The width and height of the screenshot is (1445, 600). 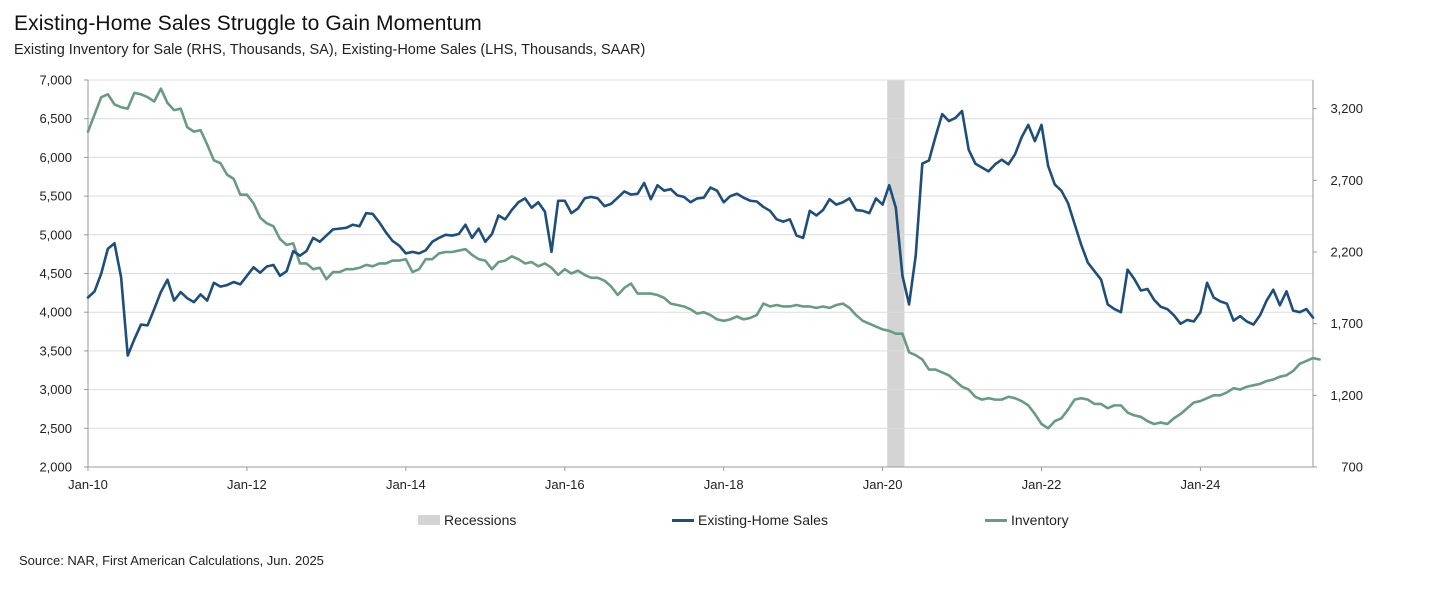 What do you see at coordinates (1042, 484) in the screenshot?
I see `x-tick-label: Jan-22` at bounding box center [1042, 484].